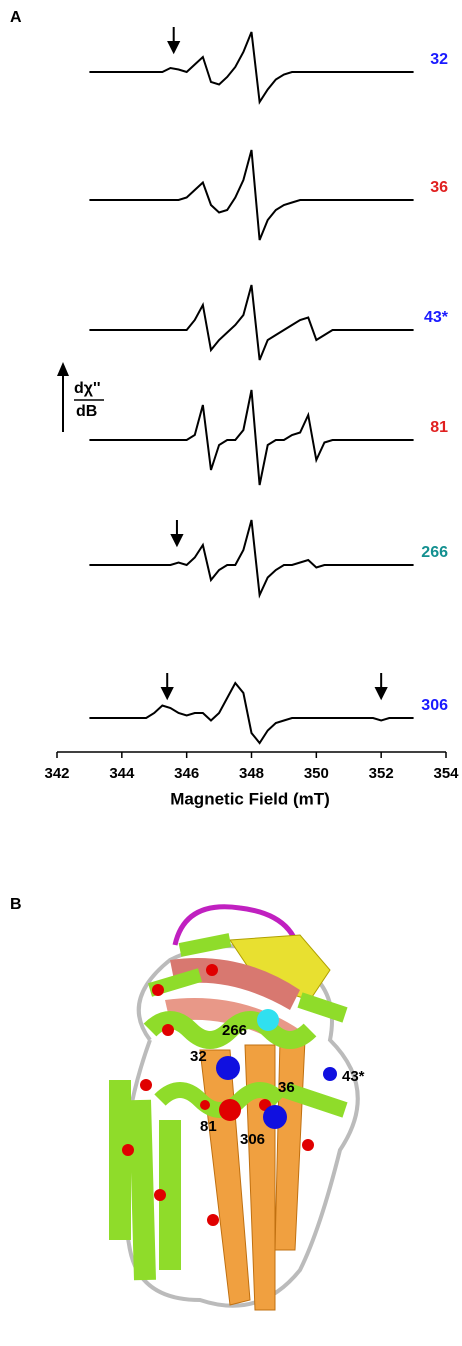  What do you see at coordinates (87, 388) in the screenshot?
I see `y-label-top: dχ''` at bounding box center [87, 388].